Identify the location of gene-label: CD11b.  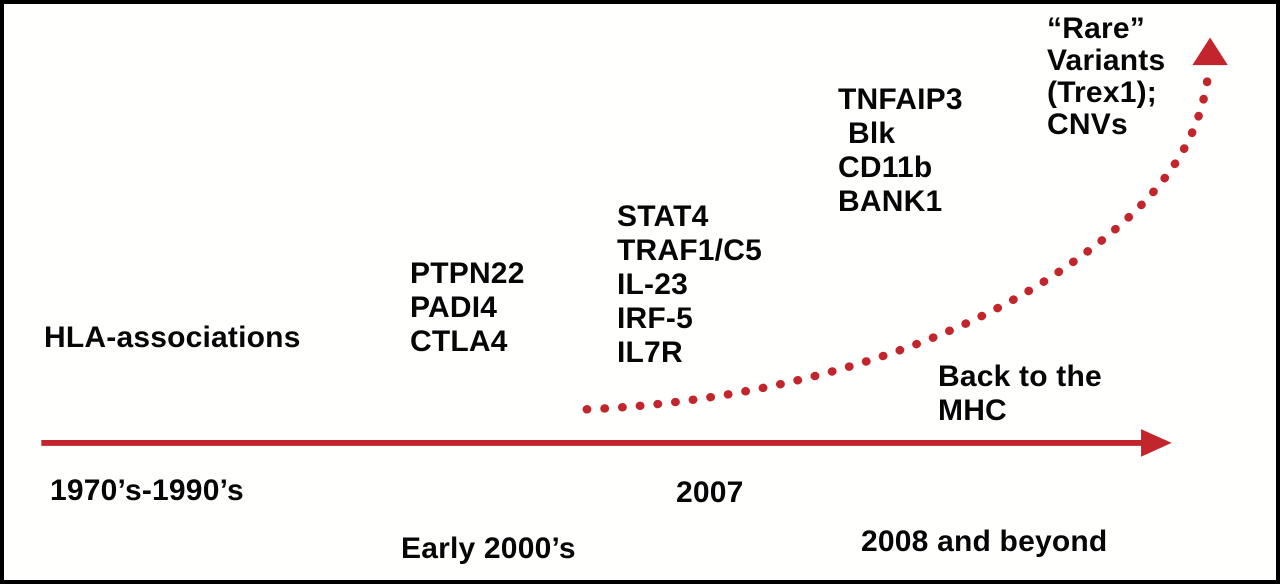
(885, 167).